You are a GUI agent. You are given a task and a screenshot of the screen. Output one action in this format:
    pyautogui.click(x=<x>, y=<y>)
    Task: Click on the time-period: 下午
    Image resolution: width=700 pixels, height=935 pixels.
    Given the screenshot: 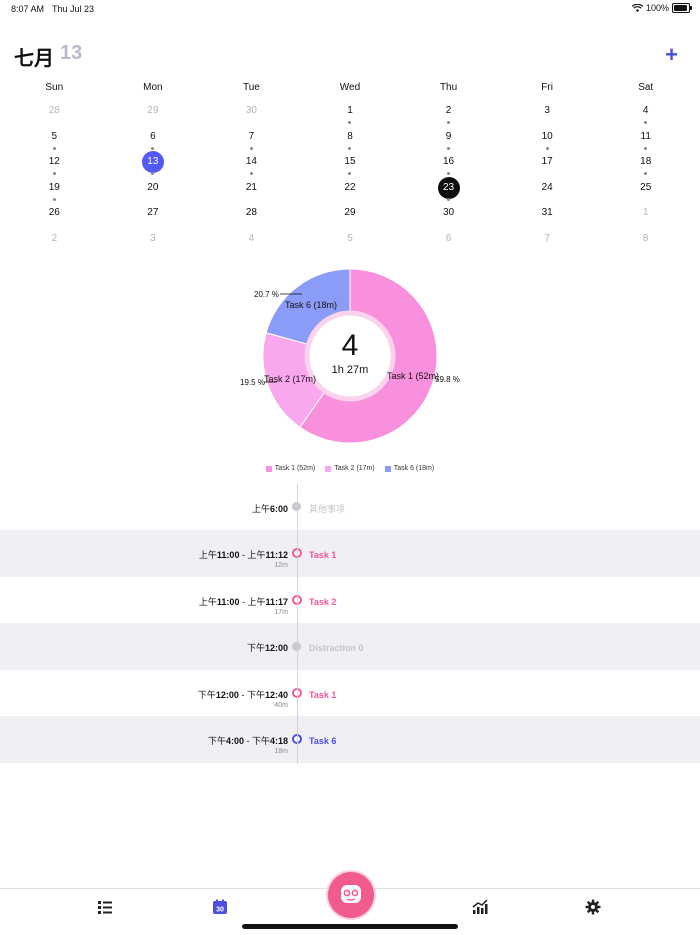 What is the action you would take?
    pyautogui.click(x=206, y=694)
    